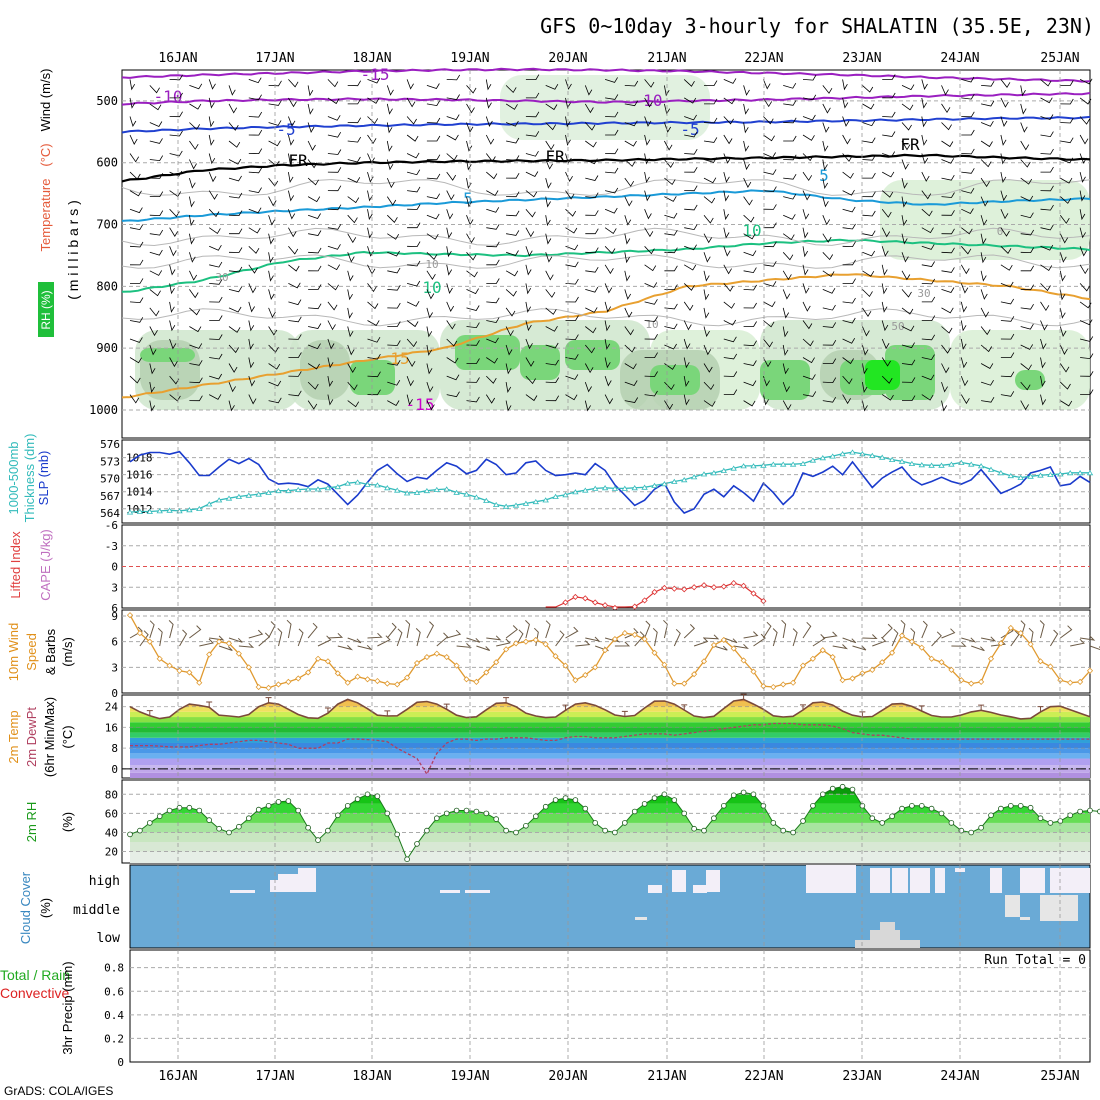 The image size is (1100, 1100). What do you see at coordinates (111, 525) in the screenshot?
I see `li-tick: -6` at bounding box center [111, 525].